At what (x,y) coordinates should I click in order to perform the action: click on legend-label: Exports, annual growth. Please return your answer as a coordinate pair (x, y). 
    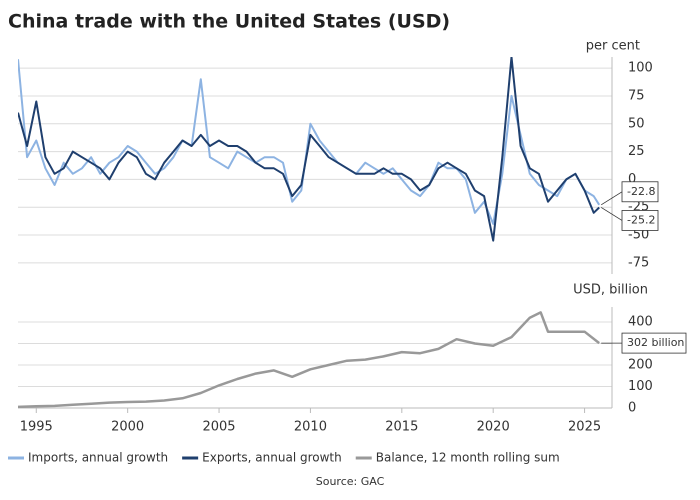
    Looking at the image, I should click on (272, 458).